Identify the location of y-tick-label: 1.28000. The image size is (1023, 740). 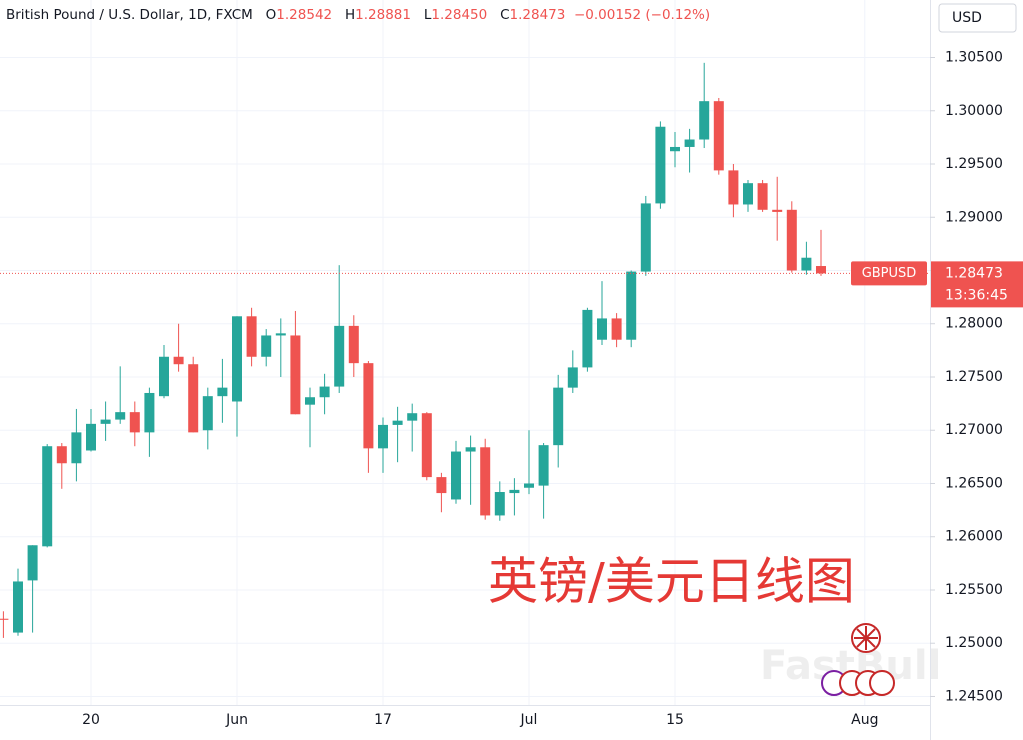
(974, 324).